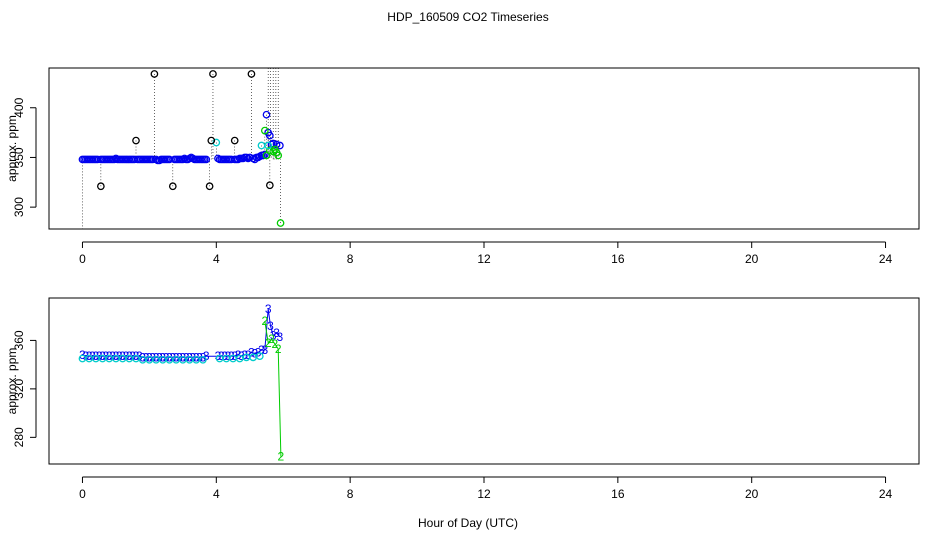 This screenshot has height=540, width=936. I want to click on y-tick-label: 280, so click(19, 437).